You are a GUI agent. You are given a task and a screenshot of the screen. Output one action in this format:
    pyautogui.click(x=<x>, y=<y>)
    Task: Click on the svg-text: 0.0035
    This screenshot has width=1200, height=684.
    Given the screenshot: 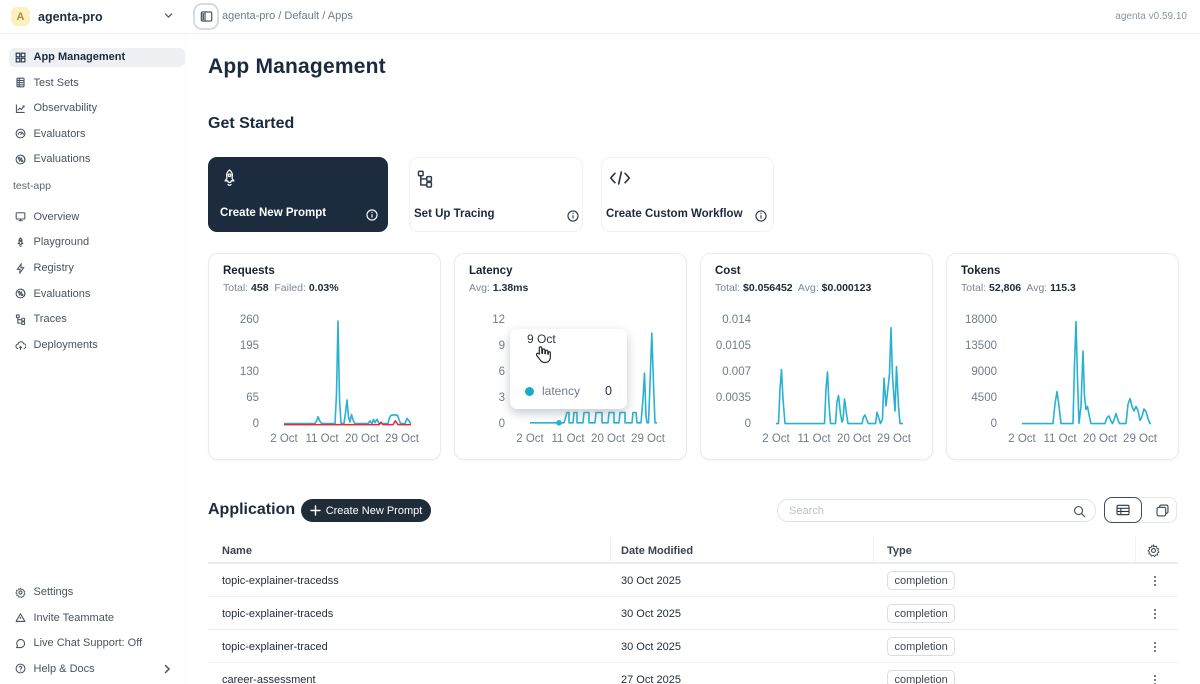 What is the action you would take?
    pyautogui.click(x=733, y=398)
    